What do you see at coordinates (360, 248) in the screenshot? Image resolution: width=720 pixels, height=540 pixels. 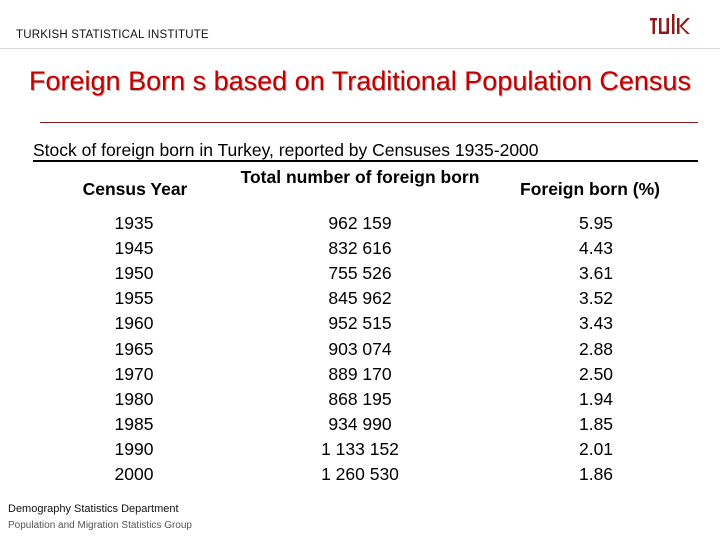 I see `cell-total: 832 616` at bounding box center [360, 248].